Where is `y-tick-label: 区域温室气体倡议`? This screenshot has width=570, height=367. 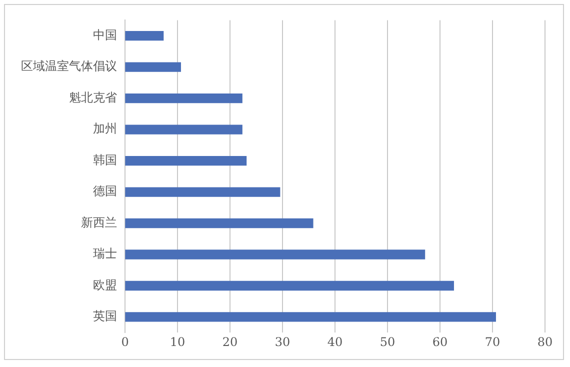 y-tick-label: 区域温室气体倡议 is located at coordinates (69, 66).